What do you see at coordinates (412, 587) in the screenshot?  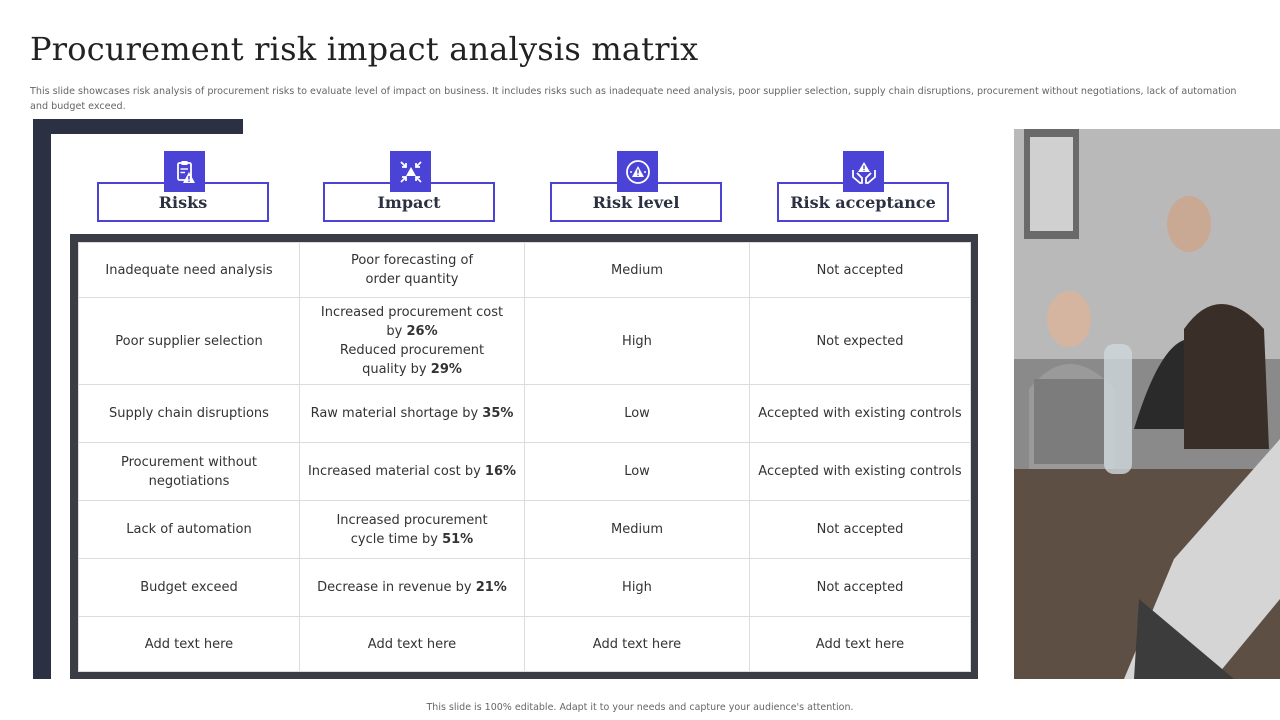 I see `impact-cell: Decrease in revenue by 21%` at bounding box center [412, 587].